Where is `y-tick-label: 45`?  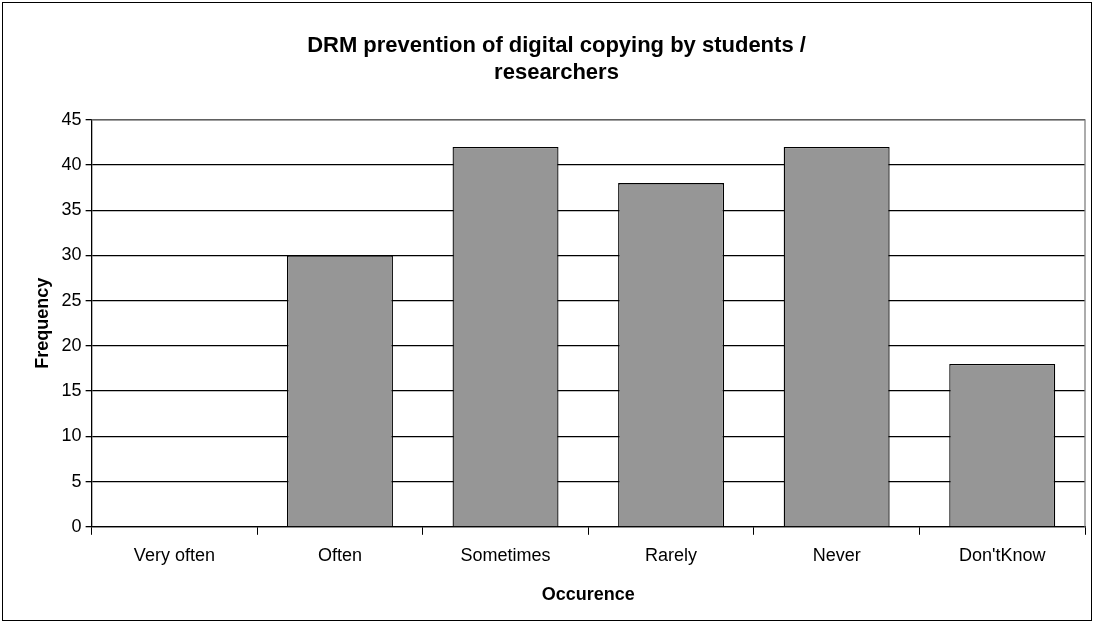 y-tick-label: 45 is located at coordinates (71, 118).